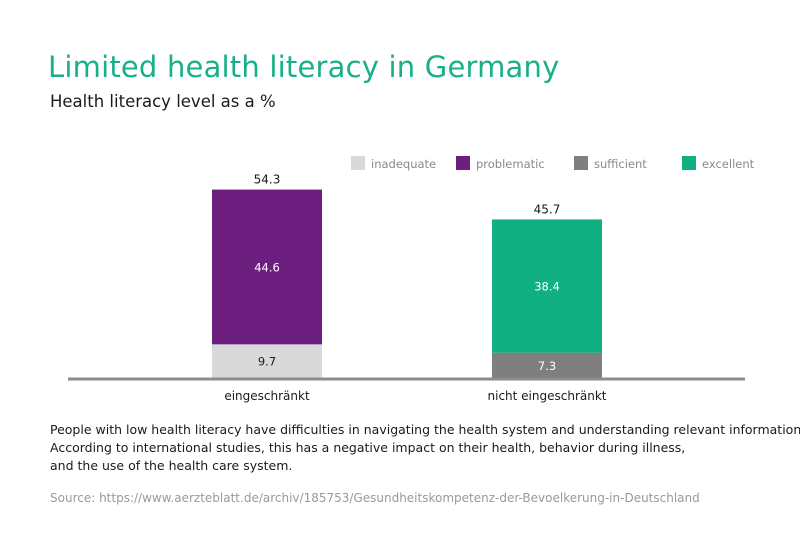 This screenshot has height=544, width=800. I want to click on segment-value-label: 44.6, so click(267, 267).